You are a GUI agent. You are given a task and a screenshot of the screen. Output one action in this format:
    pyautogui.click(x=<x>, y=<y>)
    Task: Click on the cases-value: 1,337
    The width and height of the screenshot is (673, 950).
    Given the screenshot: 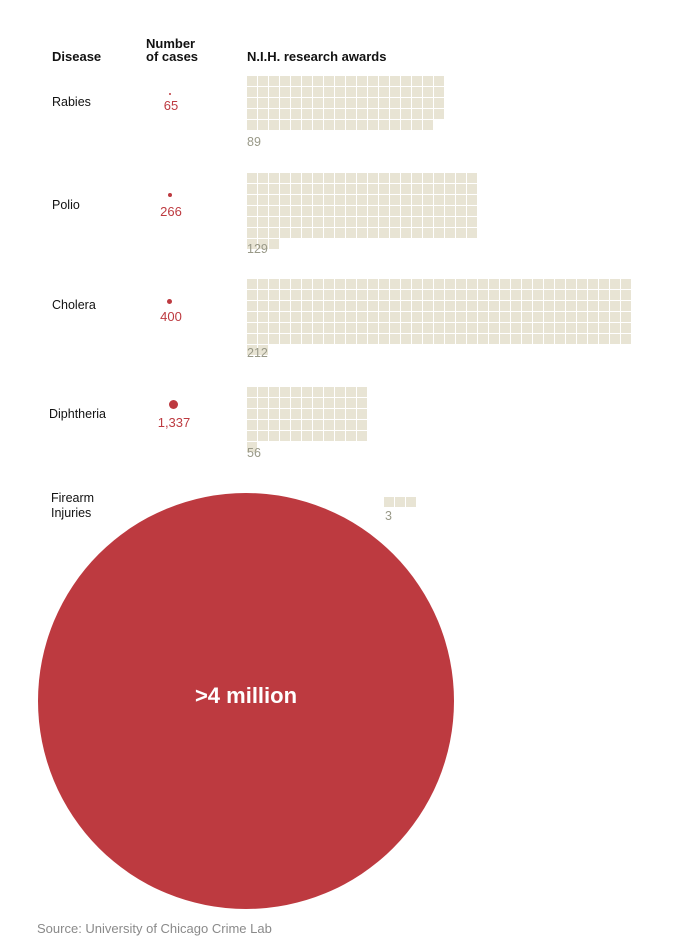 What is the action you would take?
    pyautogui.click(x=174, y=422)
    